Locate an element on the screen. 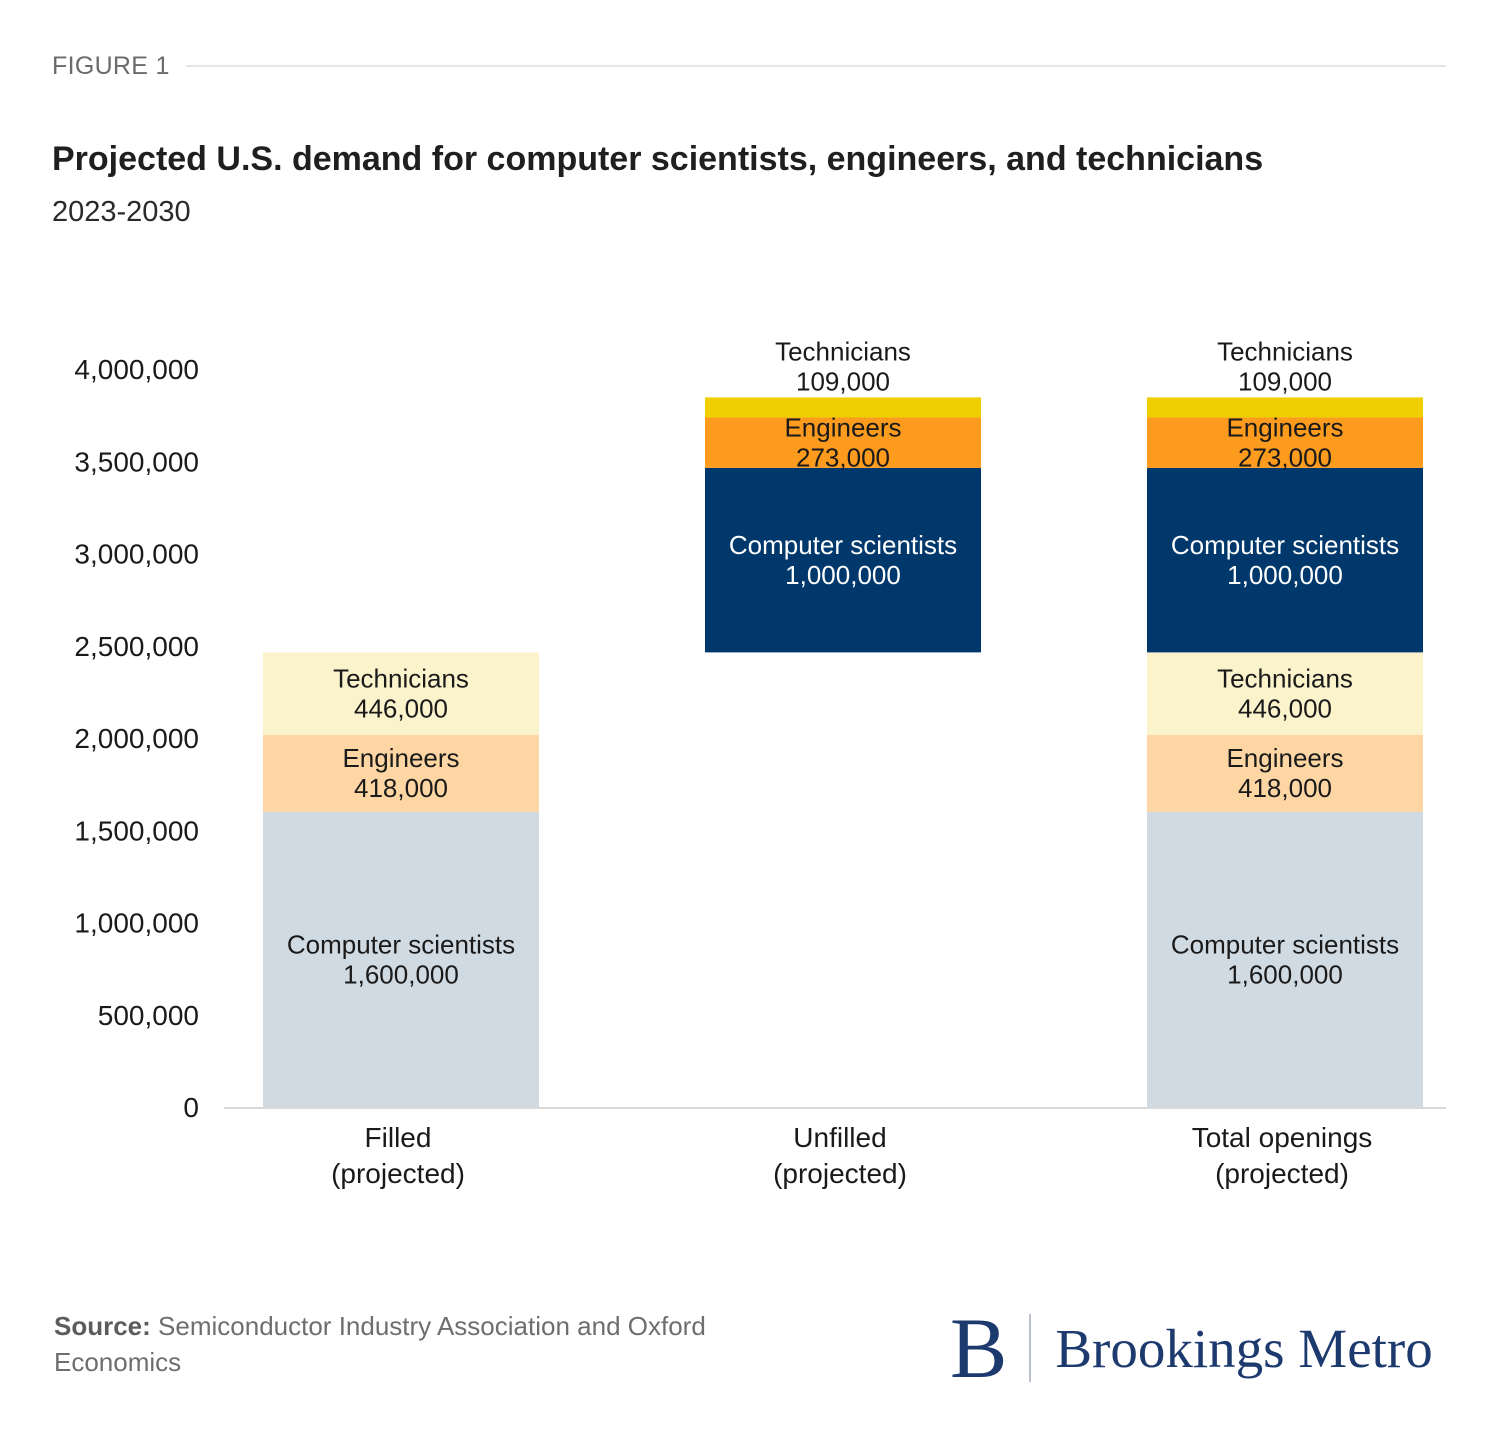  x-tick-label: Unfilled is located at coordinates (839, 1137).